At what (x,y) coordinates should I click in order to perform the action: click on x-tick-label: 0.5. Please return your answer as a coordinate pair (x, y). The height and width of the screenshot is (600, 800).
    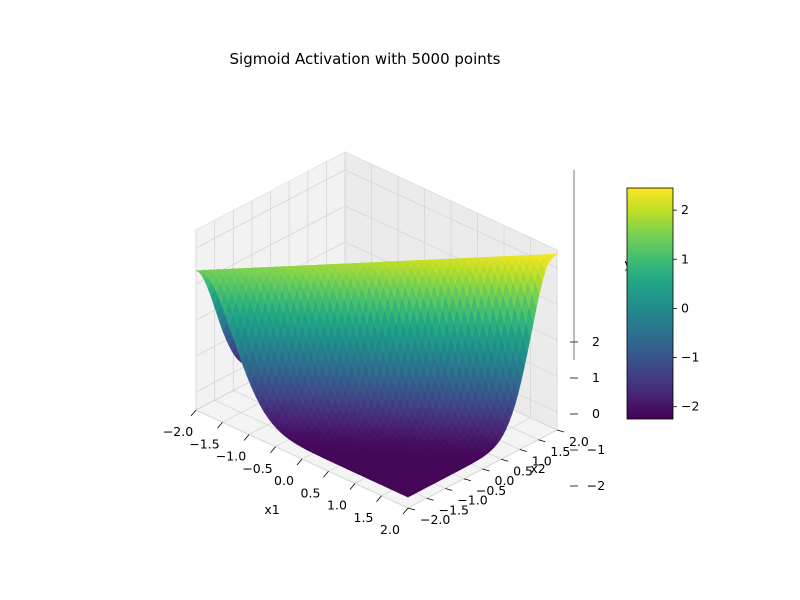
    Looking at the image, I should click on (311, 492).